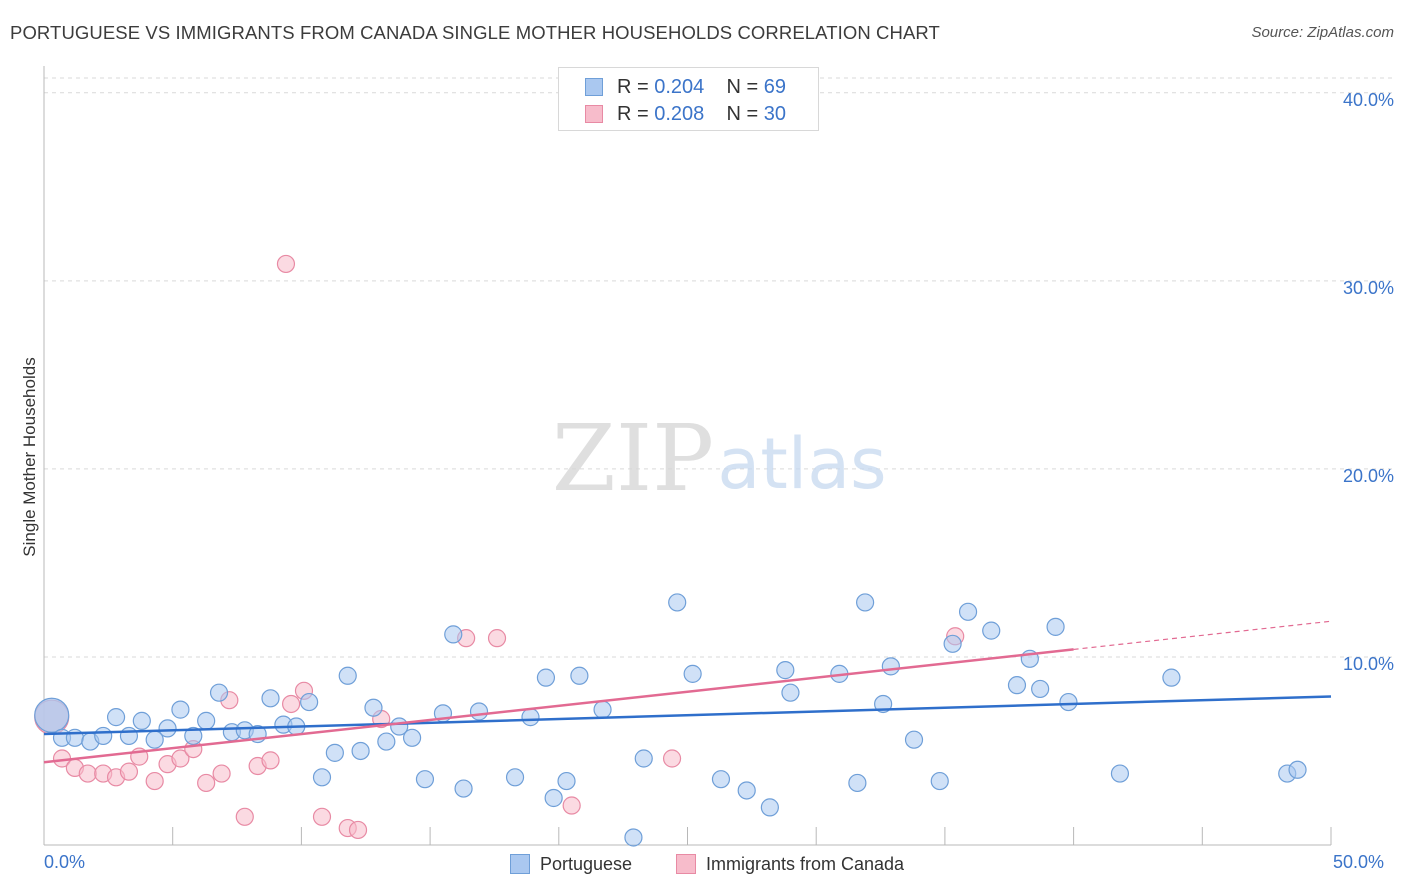 Image resolution: width=1406 pixels, height=892 pixels. Describe the element at coordinates (65, 862) in the screenshot. I see `x-tick-min: 0.0%` at that location.